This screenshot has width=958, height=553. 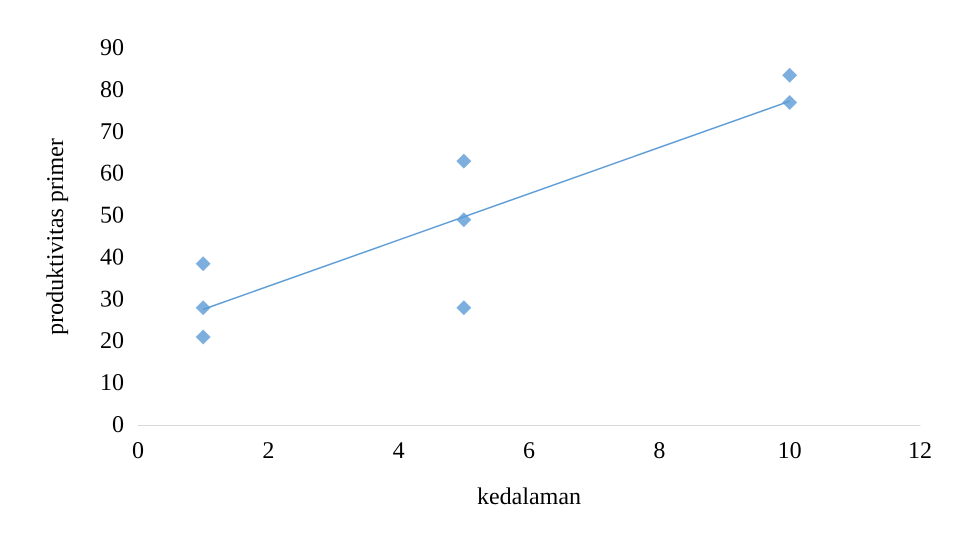 What do you see at coordinates (529, 497) in the screenshot?
I see `x-axis-title: kedalaman` at bounding box center [529, 497].